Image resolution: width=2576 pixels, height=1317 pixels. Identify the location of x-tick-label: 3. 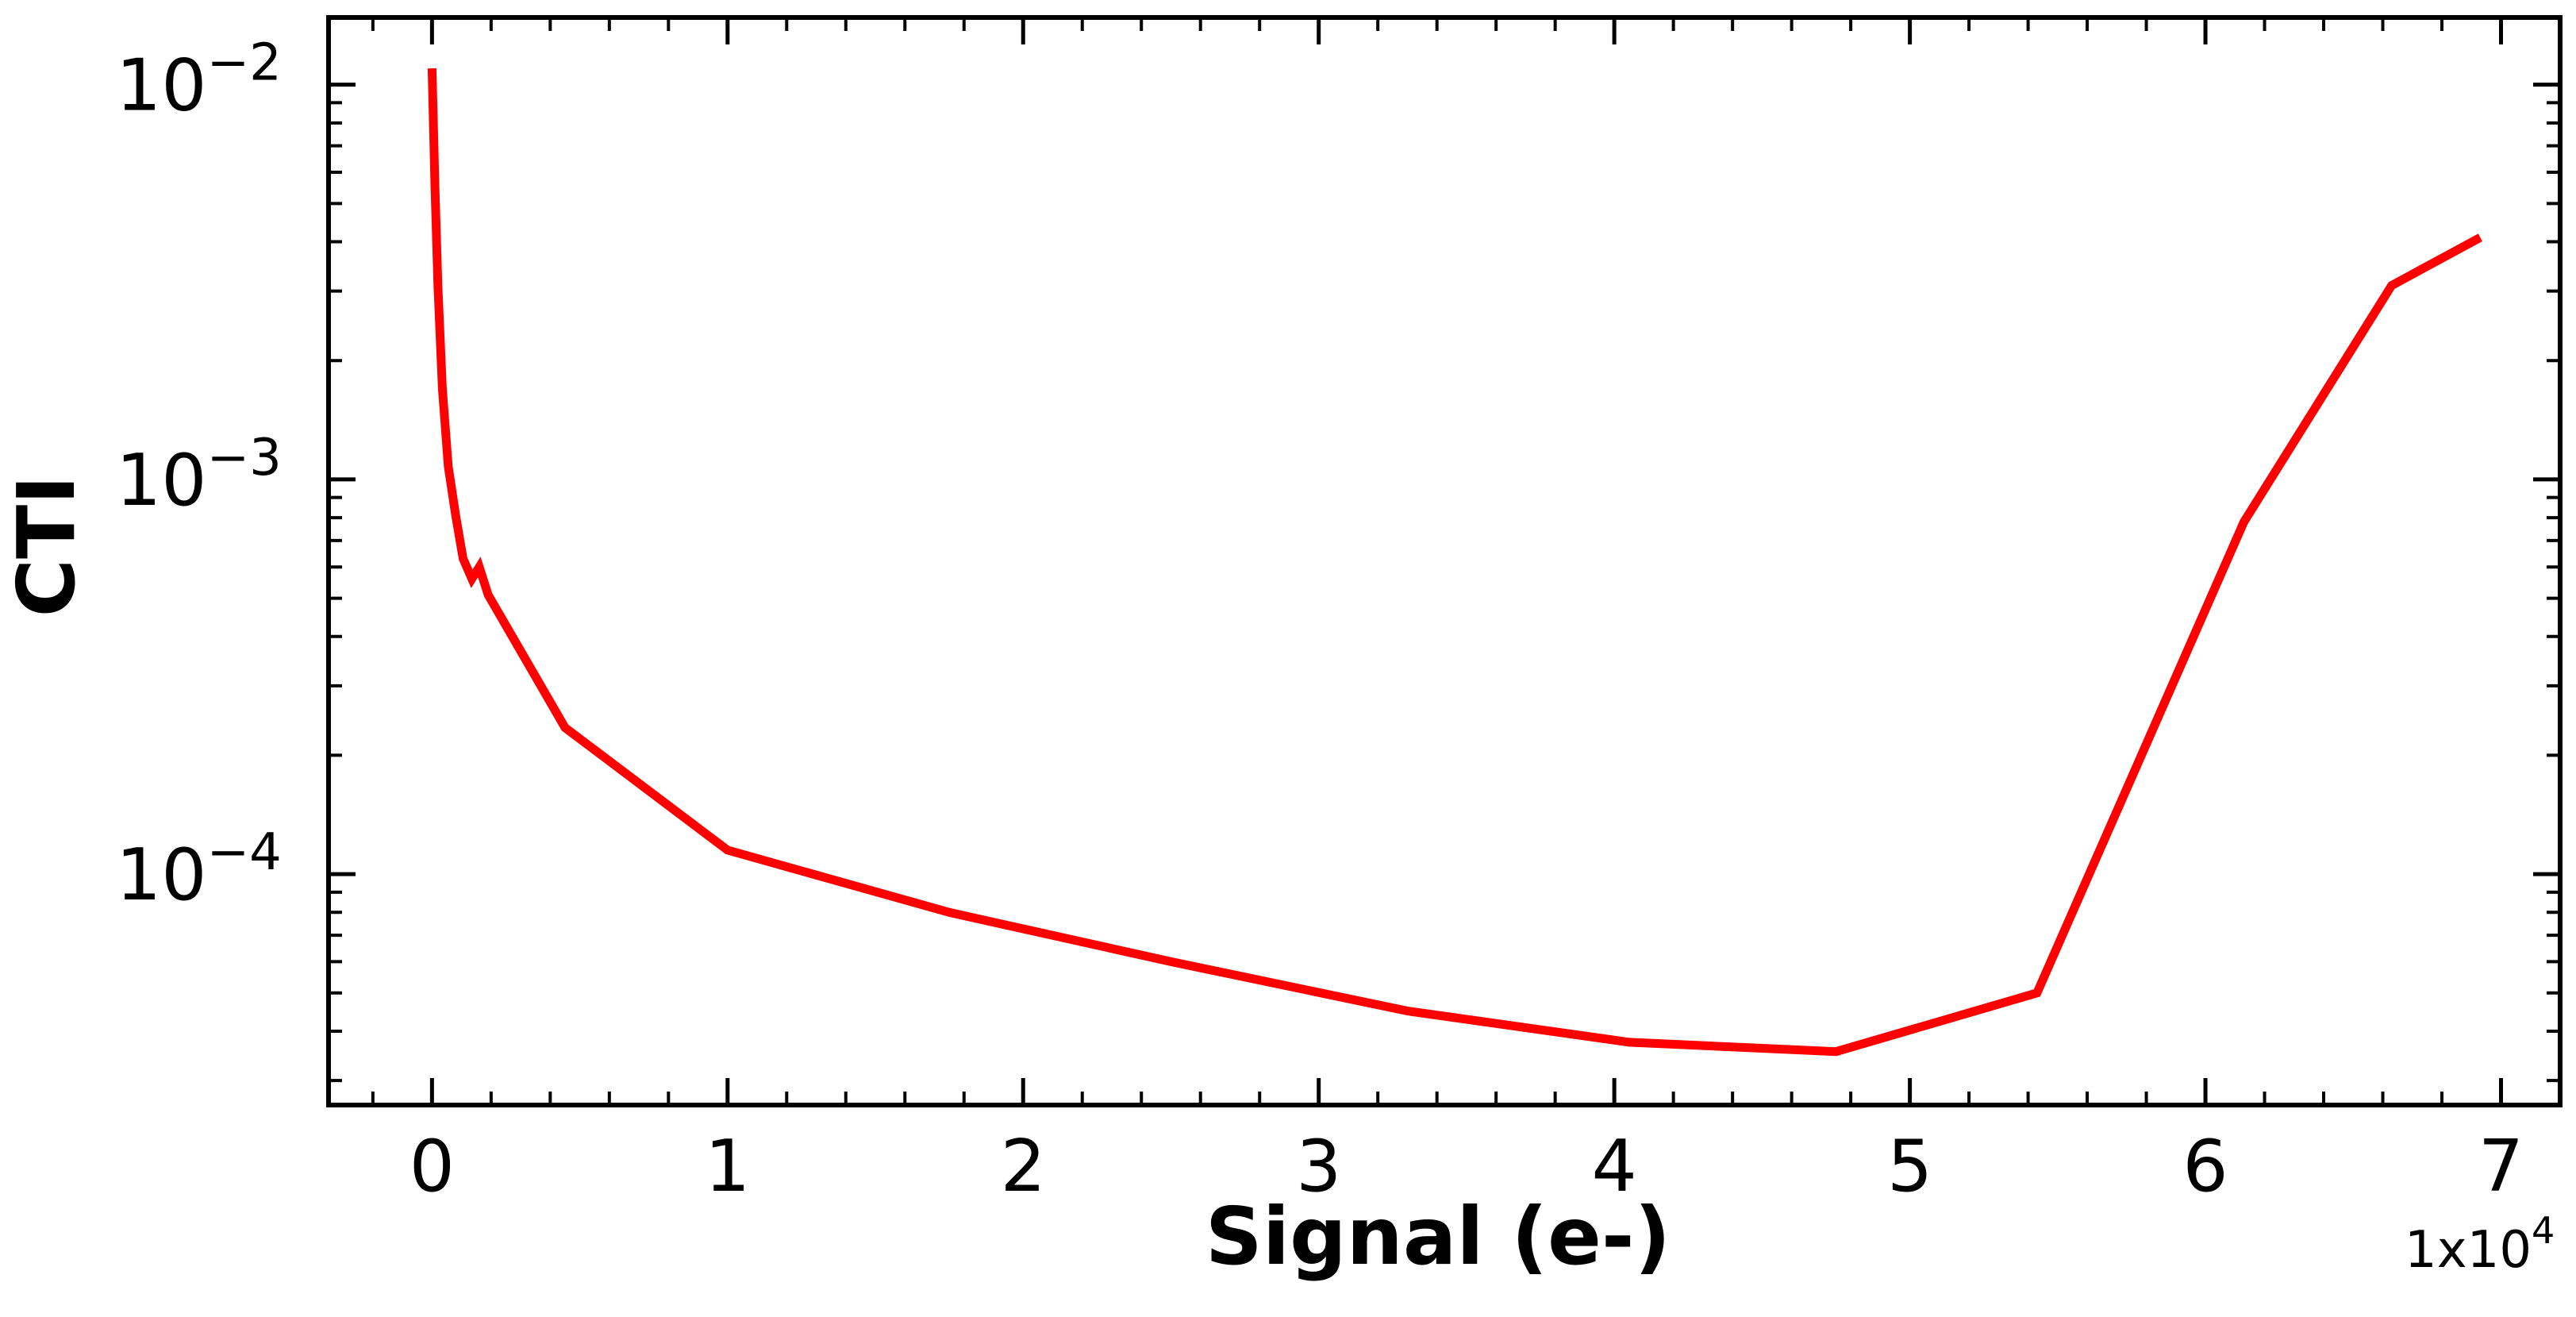
(1318, 1166).